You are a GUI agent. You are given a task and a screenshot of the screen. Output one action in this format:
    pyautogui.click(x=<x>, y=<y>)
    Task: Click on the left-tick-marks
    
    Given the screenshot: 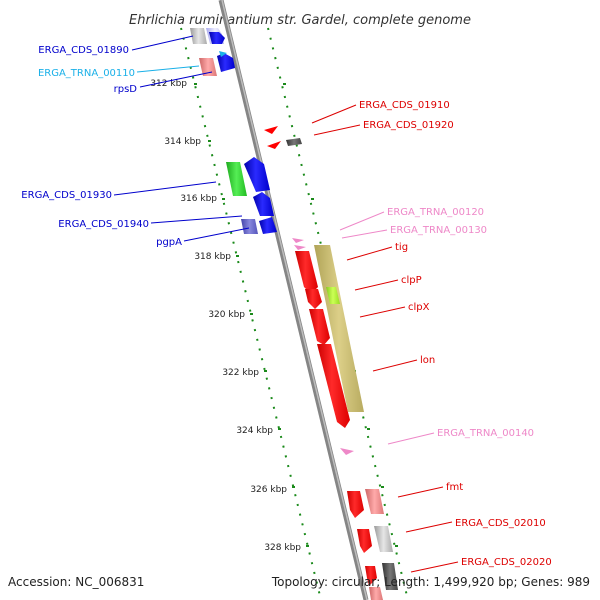 What is the action you would take?
    pyautogui.click(x=251, y=315)
    